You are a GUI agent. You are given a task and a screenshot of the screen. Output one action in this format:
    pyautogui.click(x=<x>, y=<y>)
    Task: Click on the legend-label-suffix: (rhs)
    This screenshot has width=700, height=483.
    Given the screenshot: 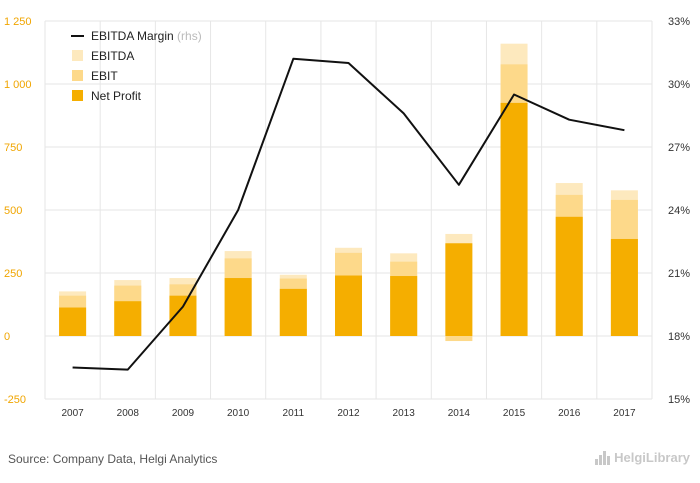 What is the action you would take?
    pyautogui.click(x=188, y=36)
    